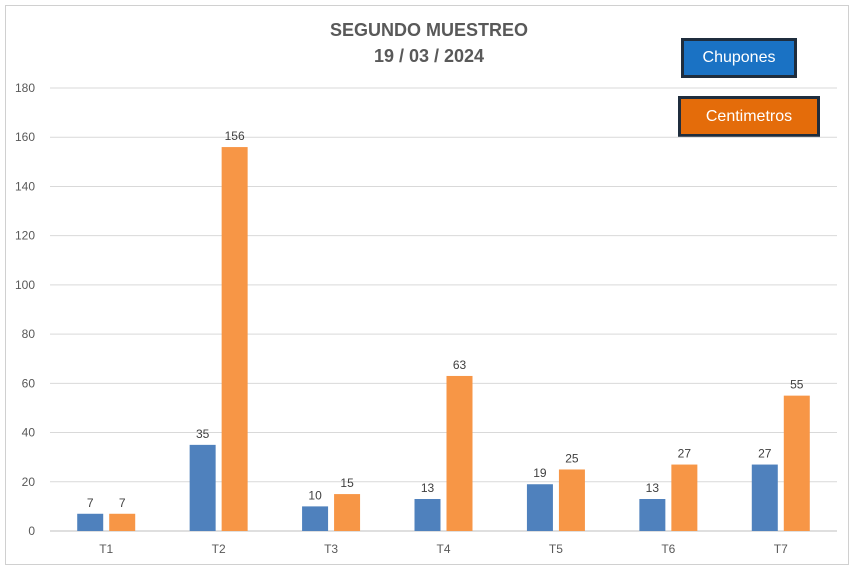 The width and height of the screenshot is (856, 574). What do you see at coordinates (202, 487) in the screenshot?
I see `bar-chupones-t2` at bounding box center [202, 487].